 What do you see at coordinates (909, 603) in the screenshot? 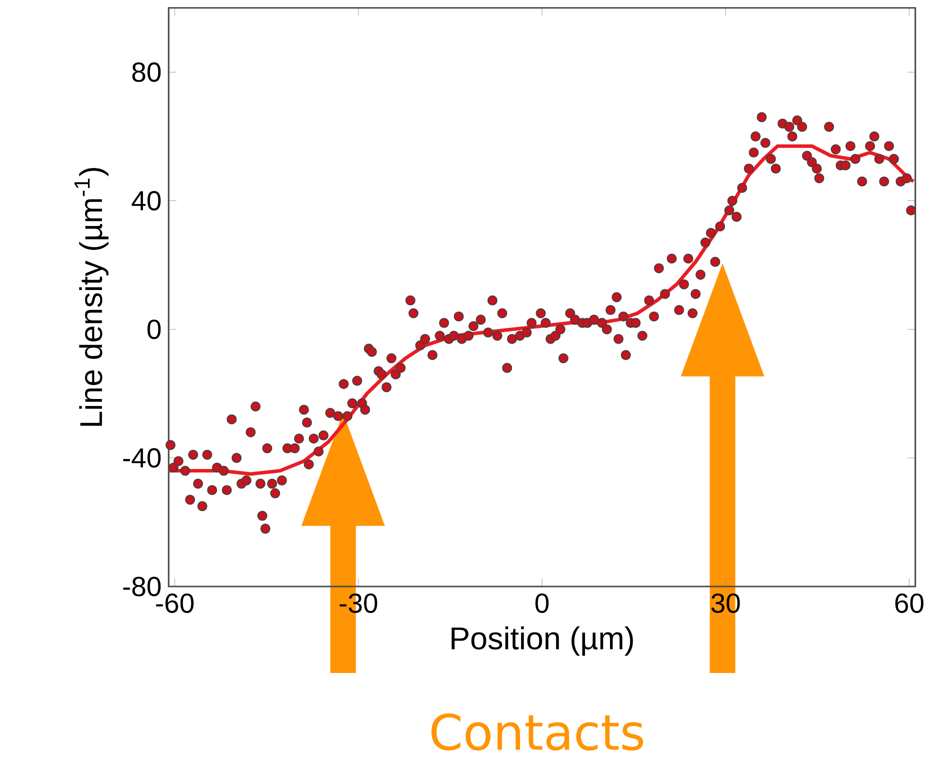
I see `x-tick-label: 60` at bounding box center [909, 603].